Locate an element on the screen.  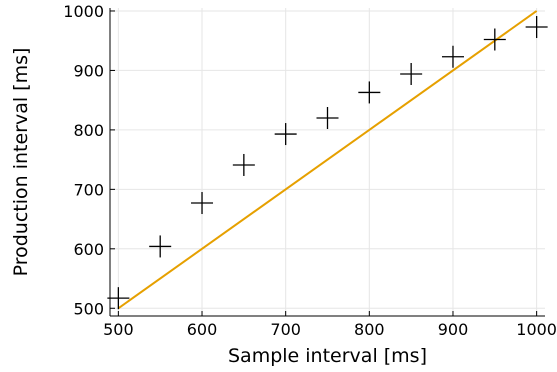
x-tick-label: 700 is located at coordinates (285, 329).